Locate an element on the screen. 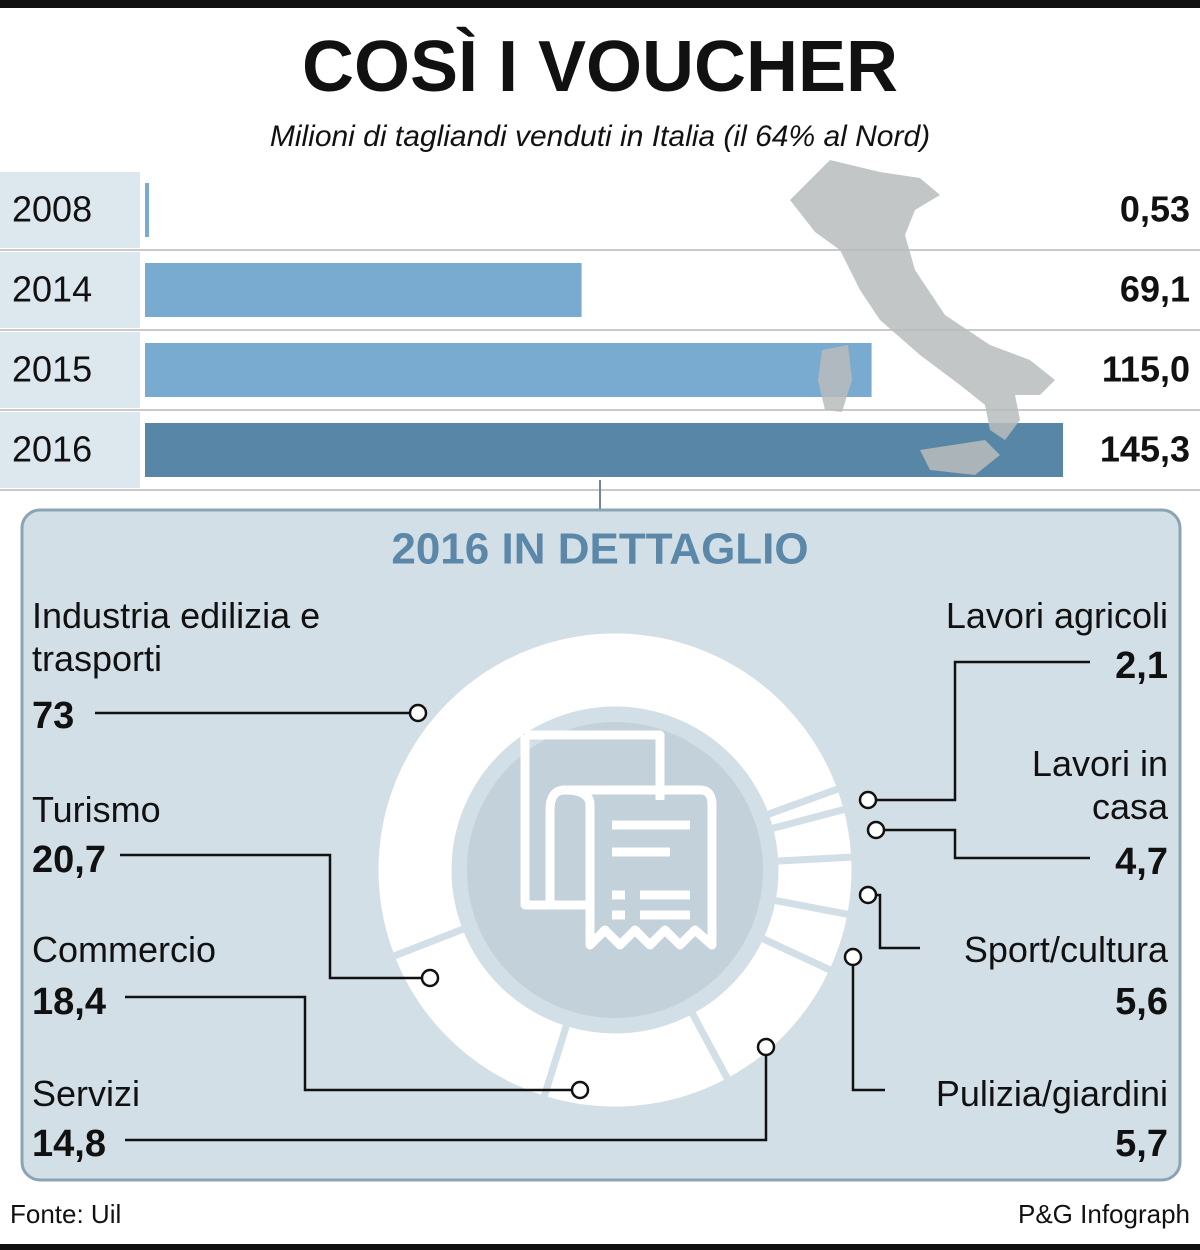  category-label: Lavori in casa is located at coordinates (1099, 785).